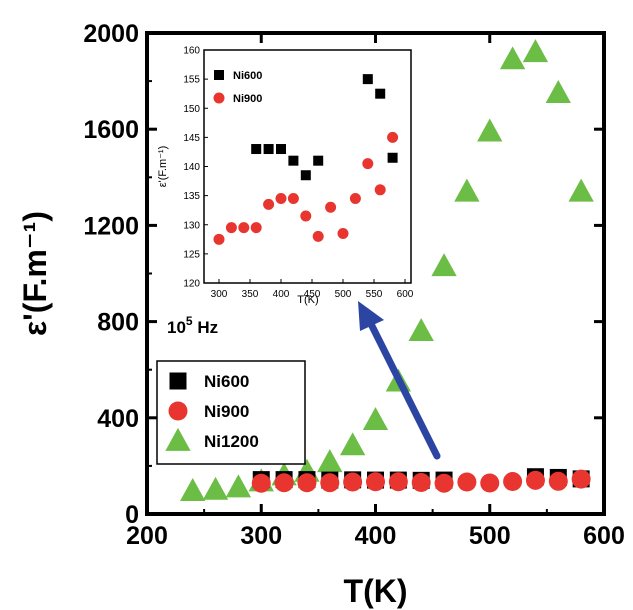 This screenshot has width=633, height=610. I want to click on inset-y-tick-label: 125, so click(191, 254).